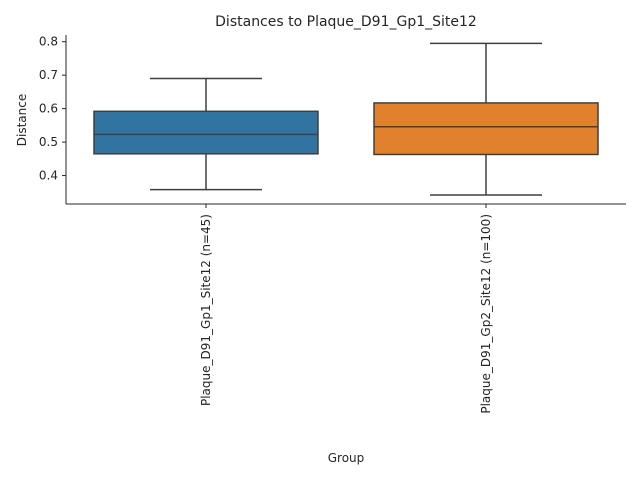 The height and width of the screenshot is (480, 640). Describe the element at coordinates (48, 176) in the screenshot. I see `y-tick-label: 0.4` at that location.